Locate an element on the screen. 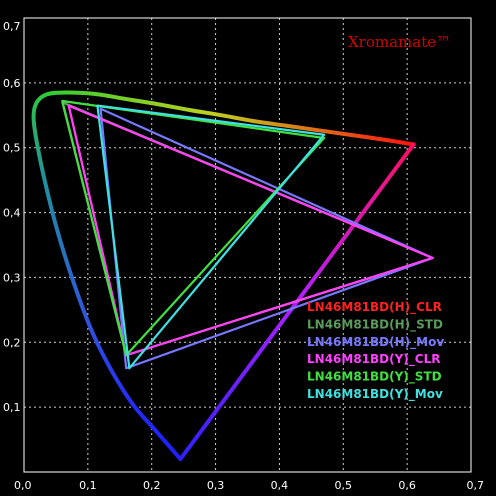 The image size is (496, 496). legend-entry: LN46M81BD(H)_Mov is located at coordinates (375, 342).